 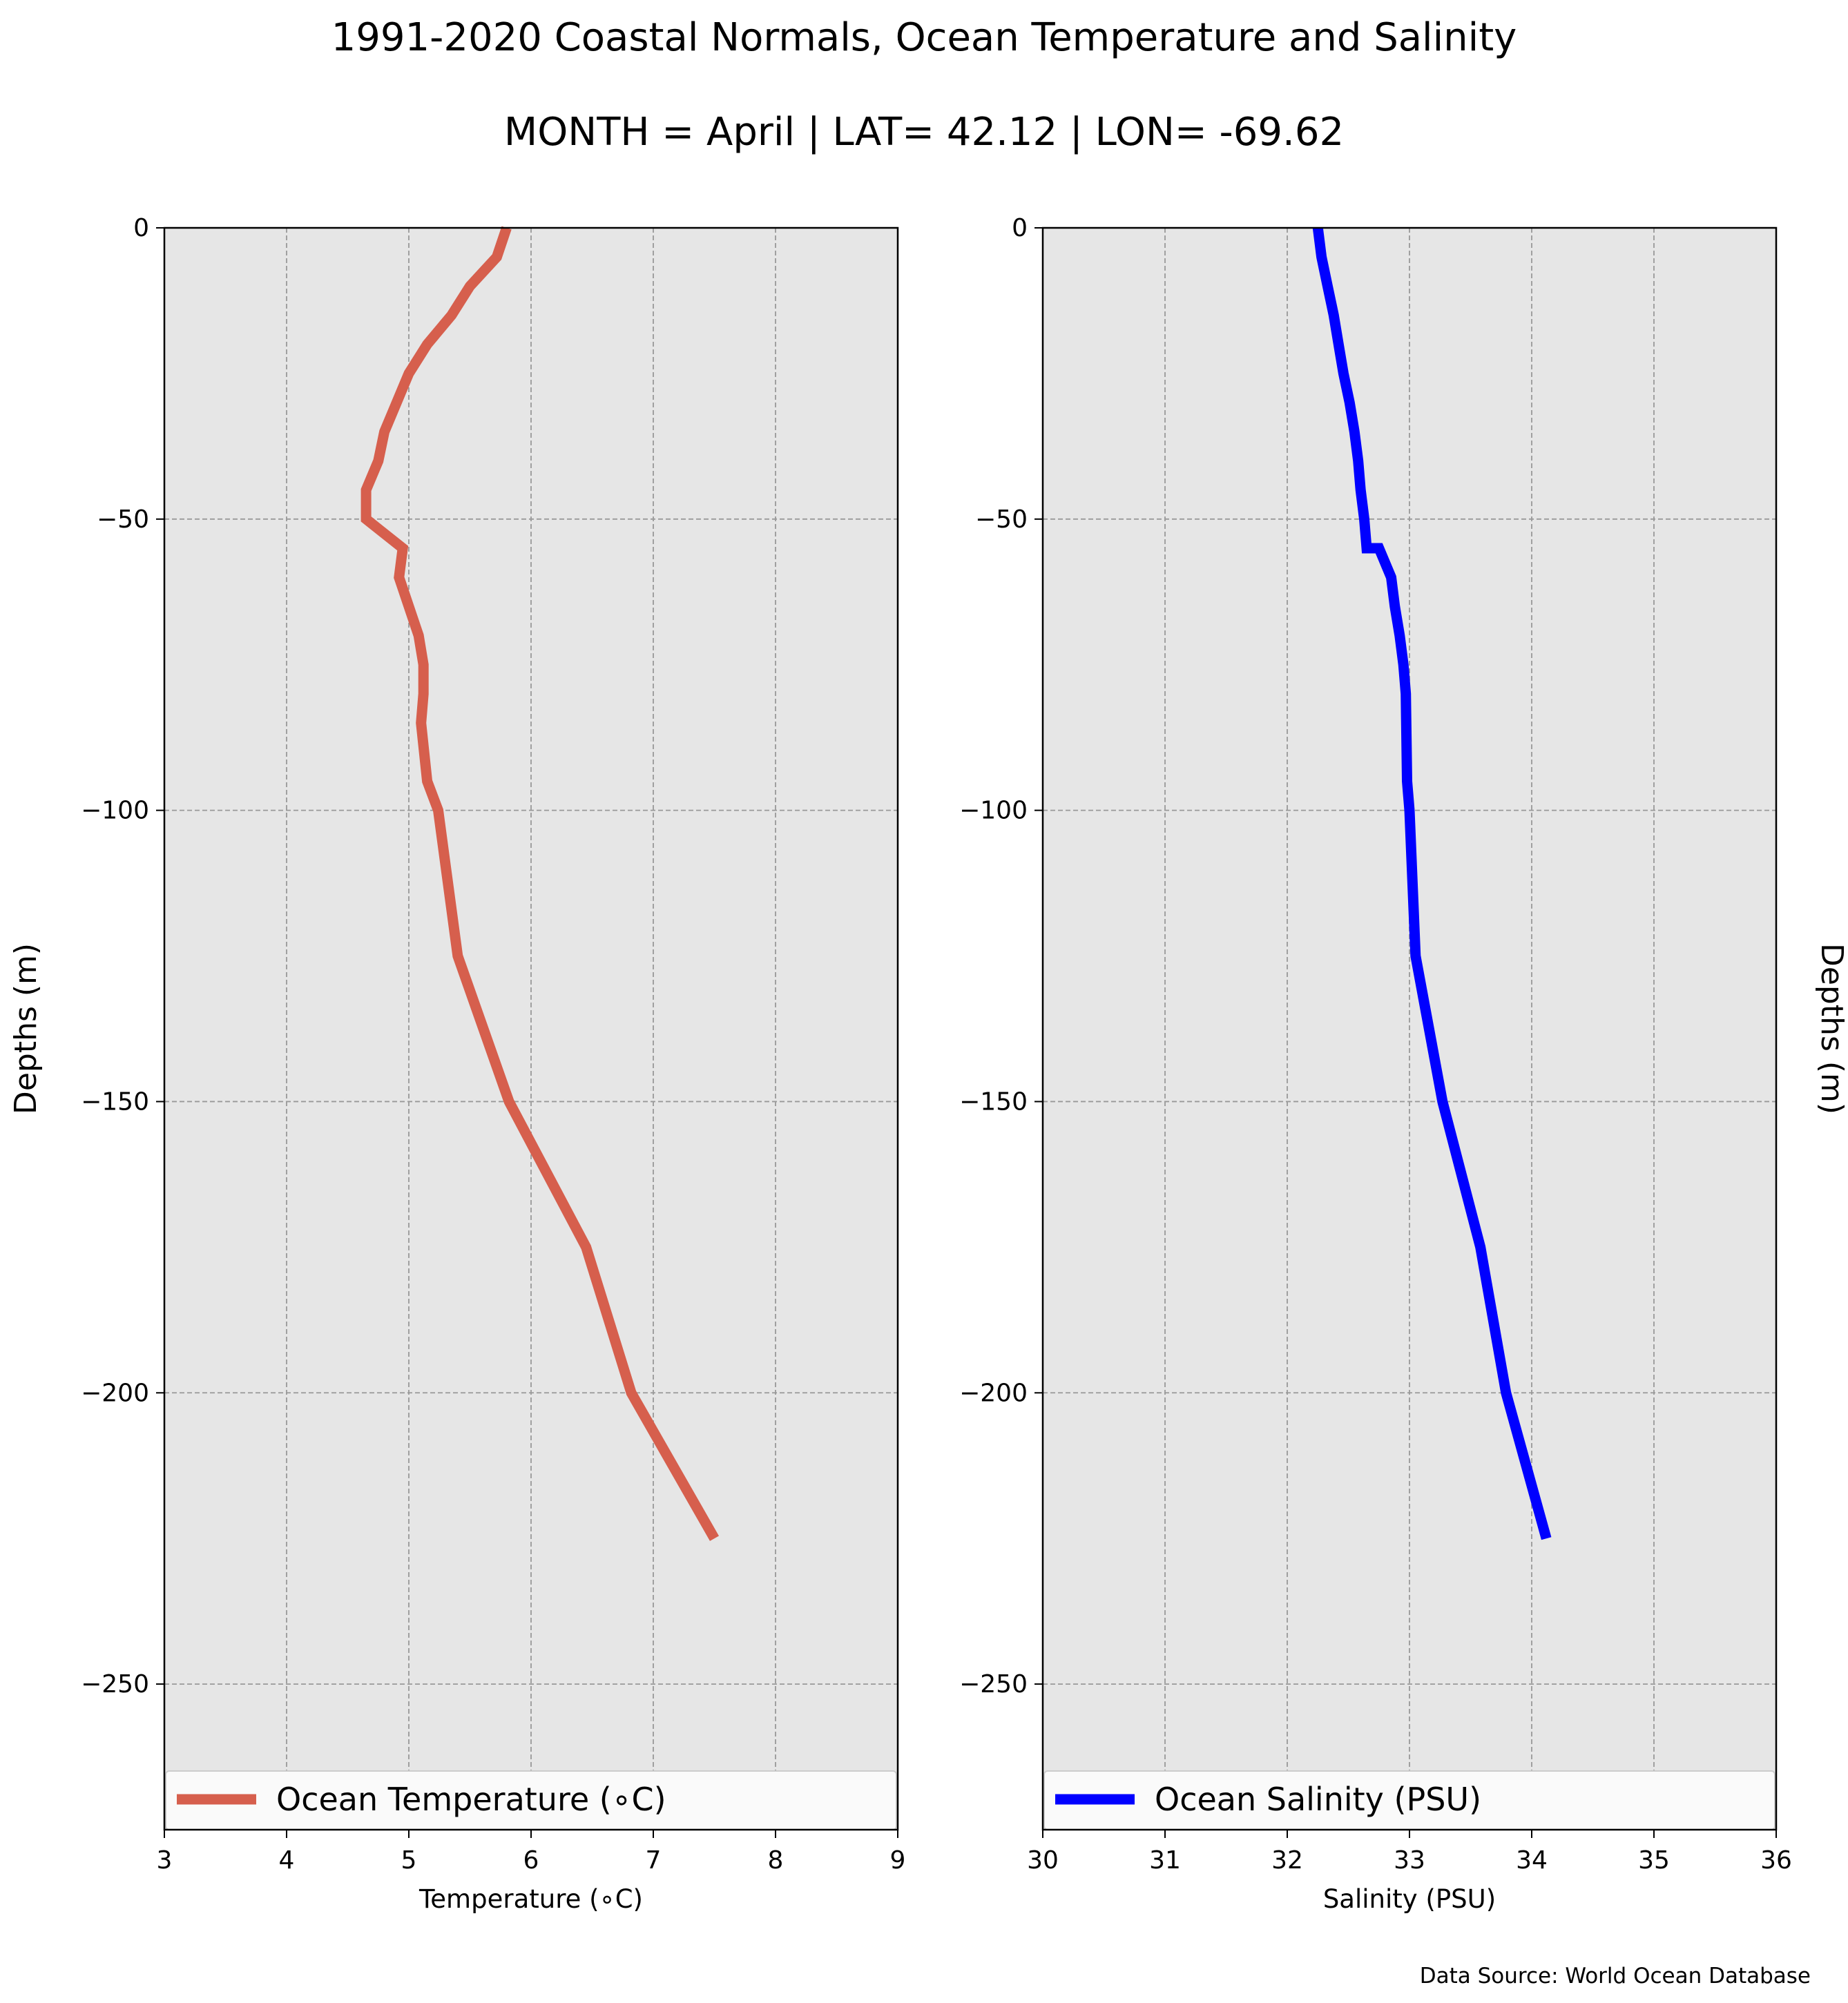 What do you see at coordinates (1776, 1861) in the screenshot?
I see `x-tick-label: 36` at bounding box center [1776, 1861].